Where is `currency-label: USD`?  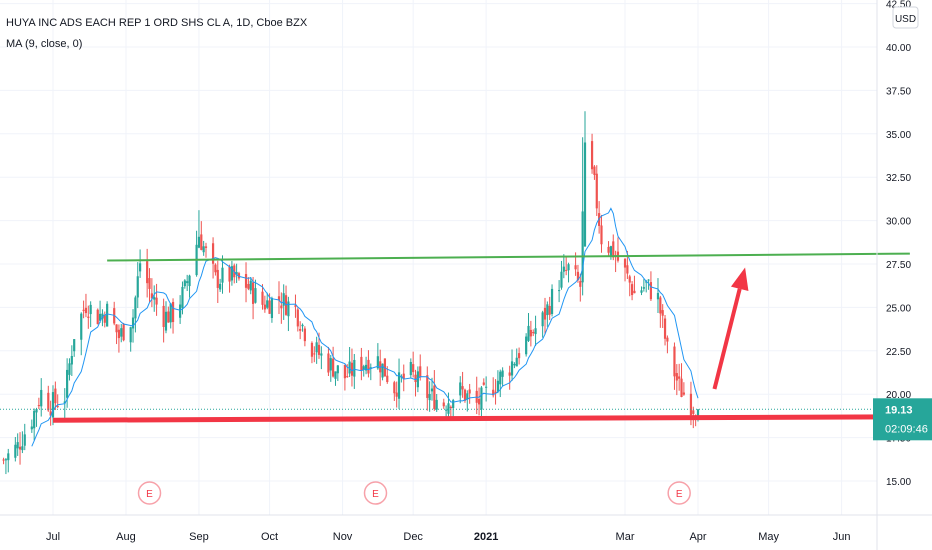 currency-label: USD is located at coordinates (905, 19).